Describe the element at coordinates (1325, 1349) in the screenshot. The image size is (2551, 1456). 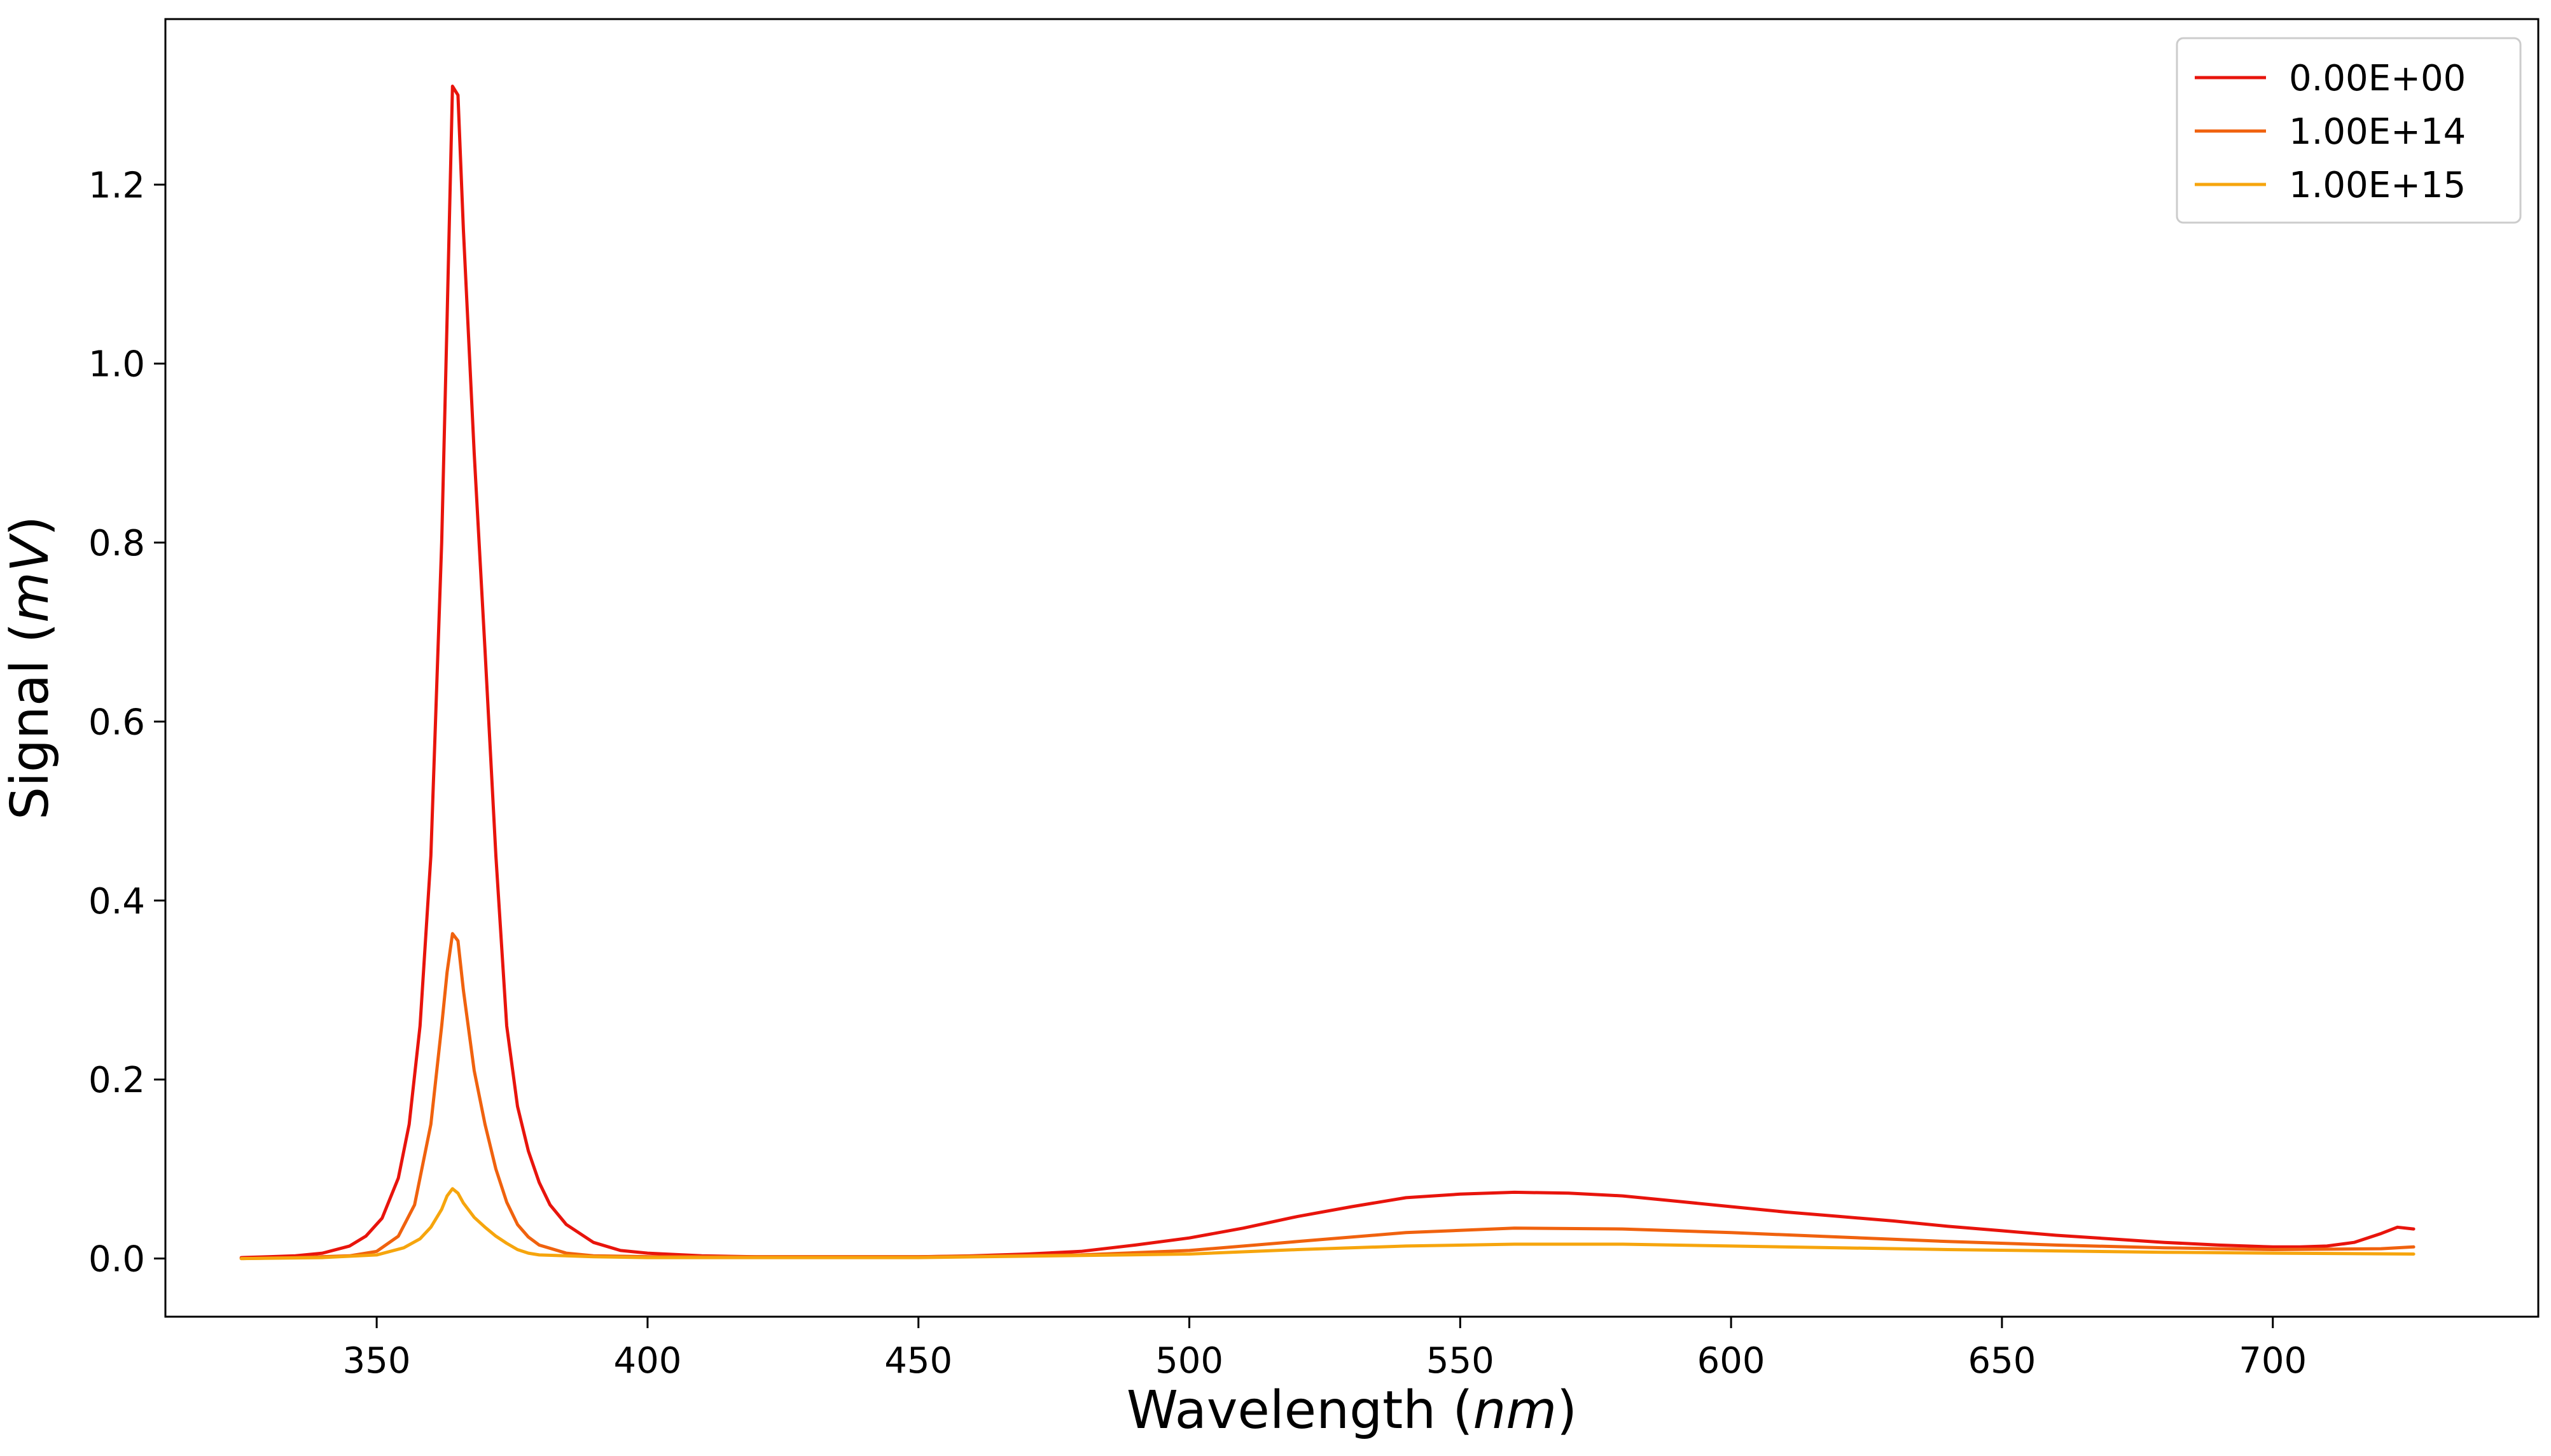
I see `x-axis: 350 400 450 500 550 600 650 700` at that location.